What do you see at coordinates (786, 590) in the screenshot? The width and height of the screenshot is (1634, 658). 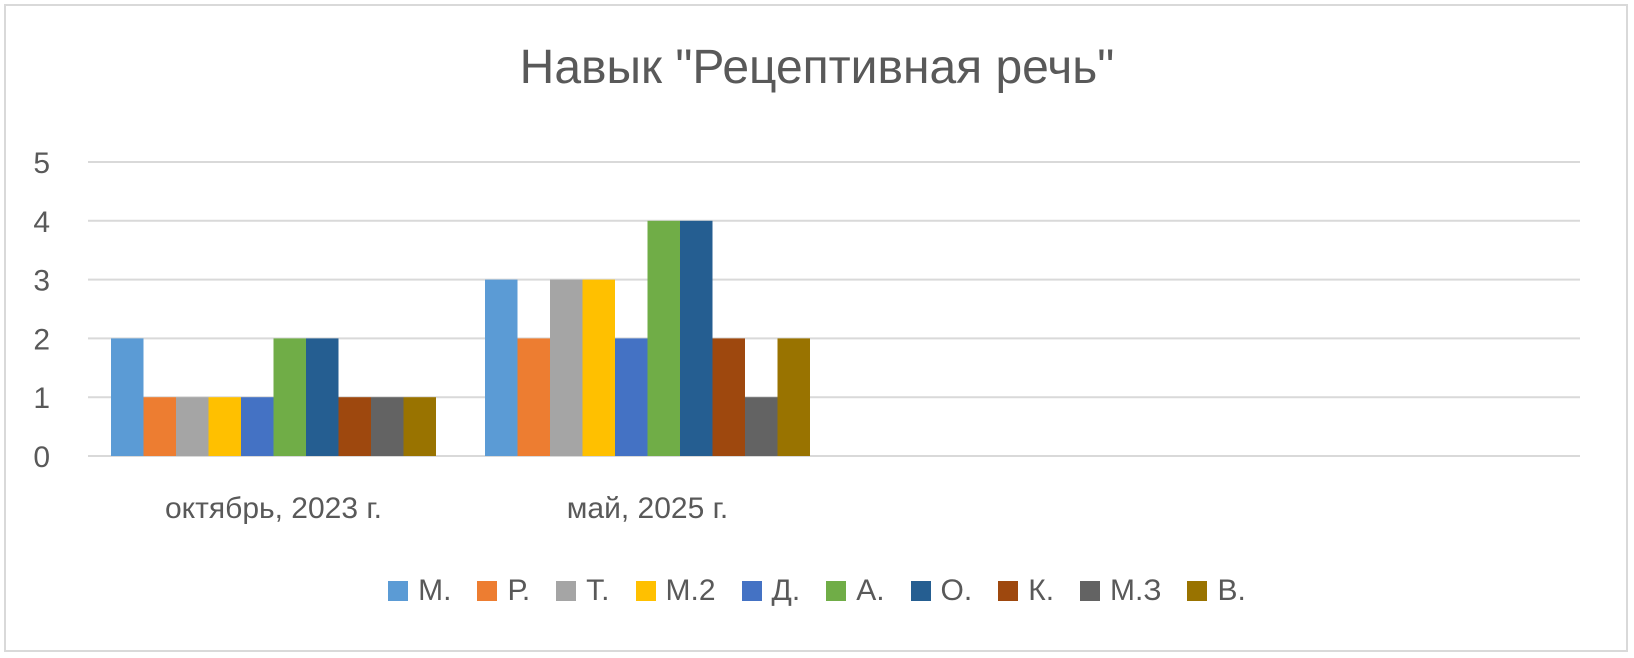 I see `legend-label: Д.` at bounding box center [786, 590].